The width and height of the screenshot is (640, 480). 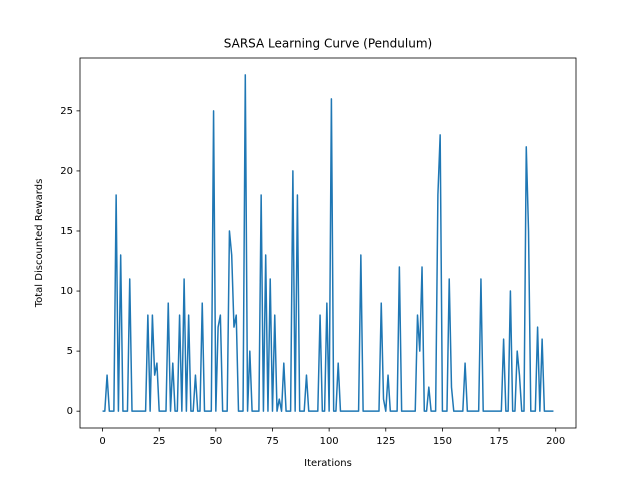 I want to click on x-tick-label: 175, so click(x=499, y=441).